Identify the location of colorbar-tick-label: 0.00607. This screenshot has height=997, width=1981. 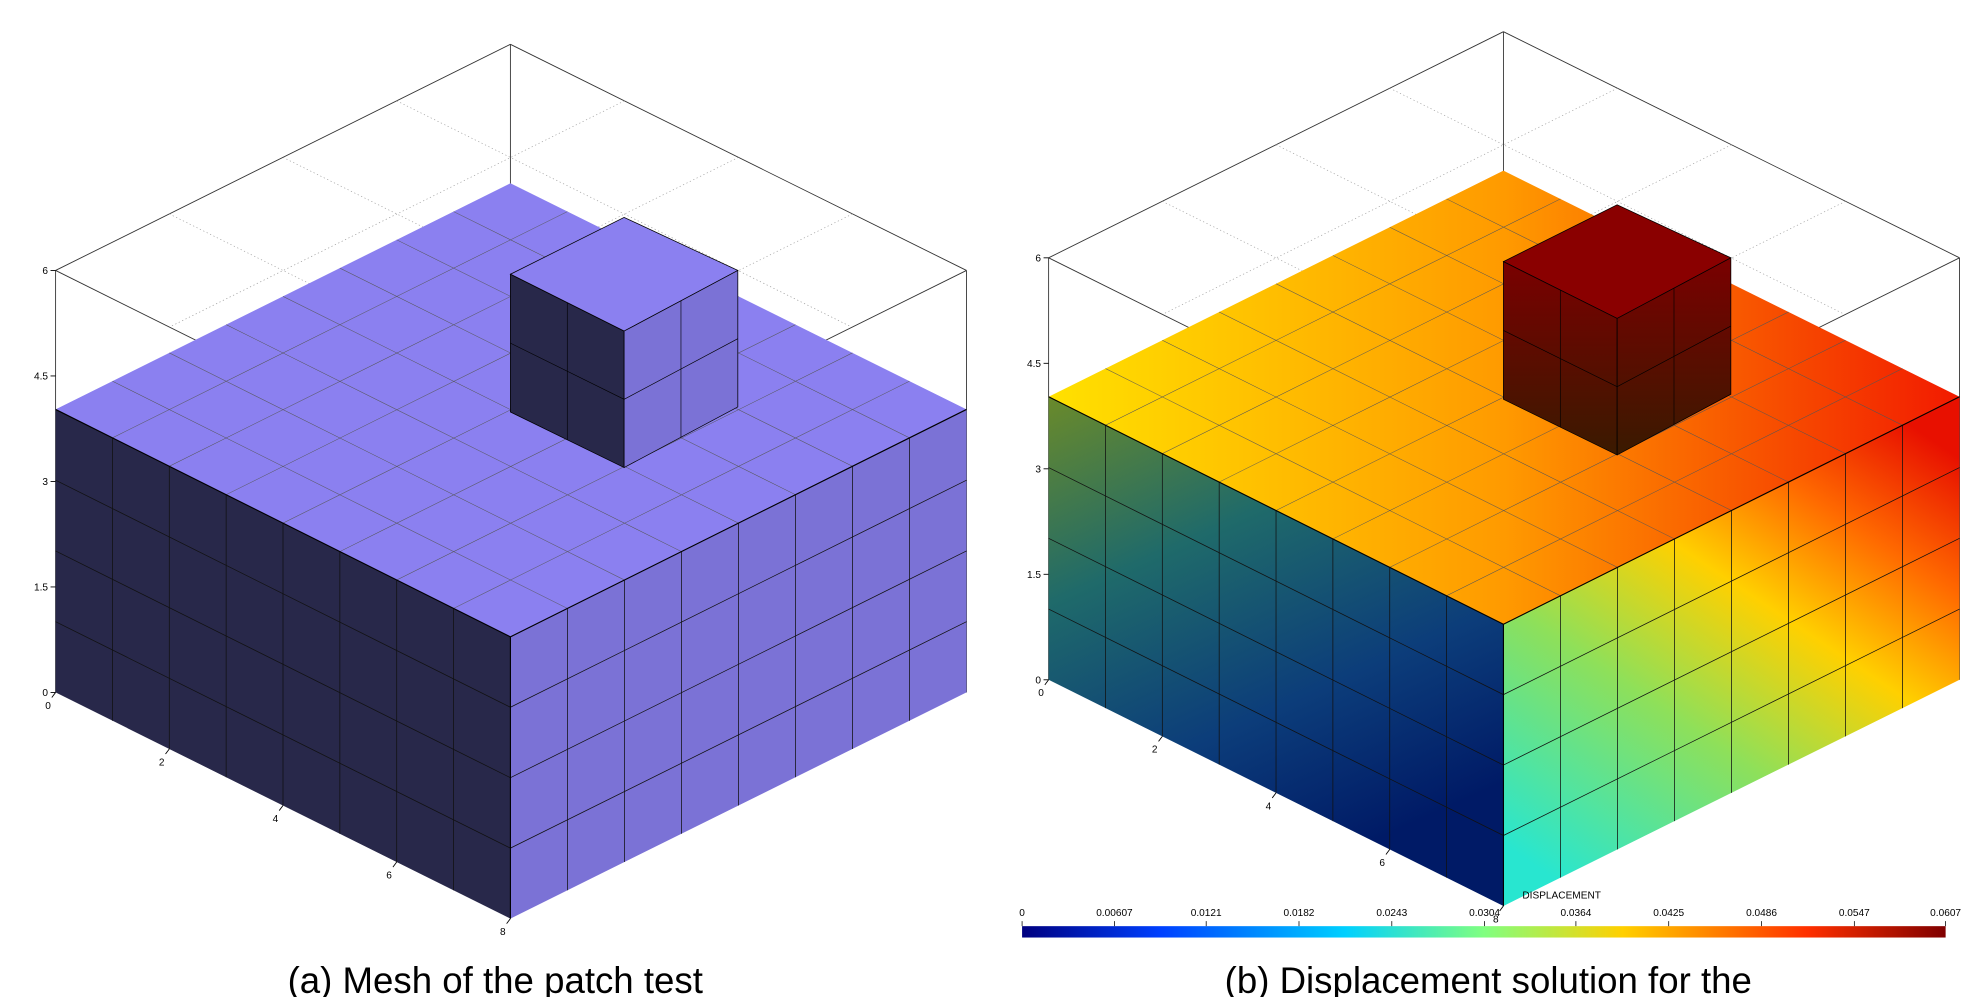
(1114, 913).